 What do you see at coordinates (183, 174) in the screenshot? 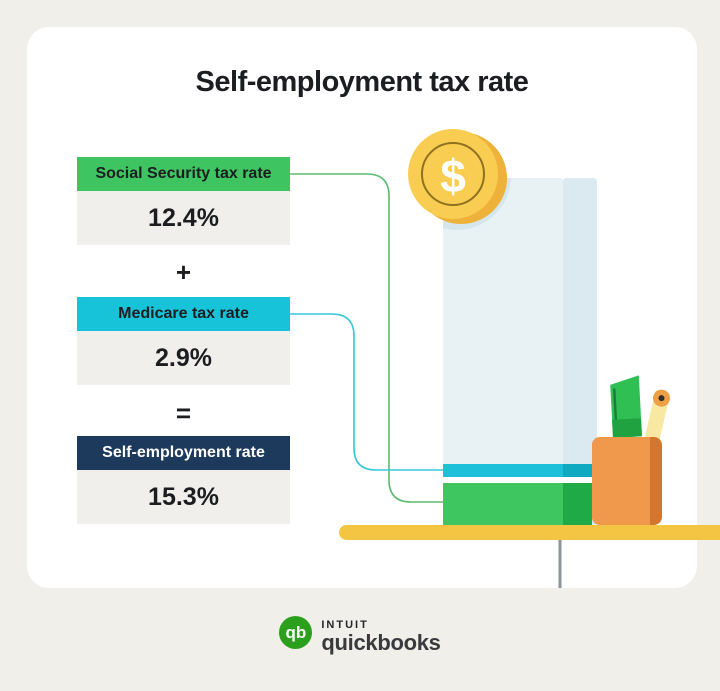
I see `social-security-label: Social Security tax rate` at bounding box center [183, 174].